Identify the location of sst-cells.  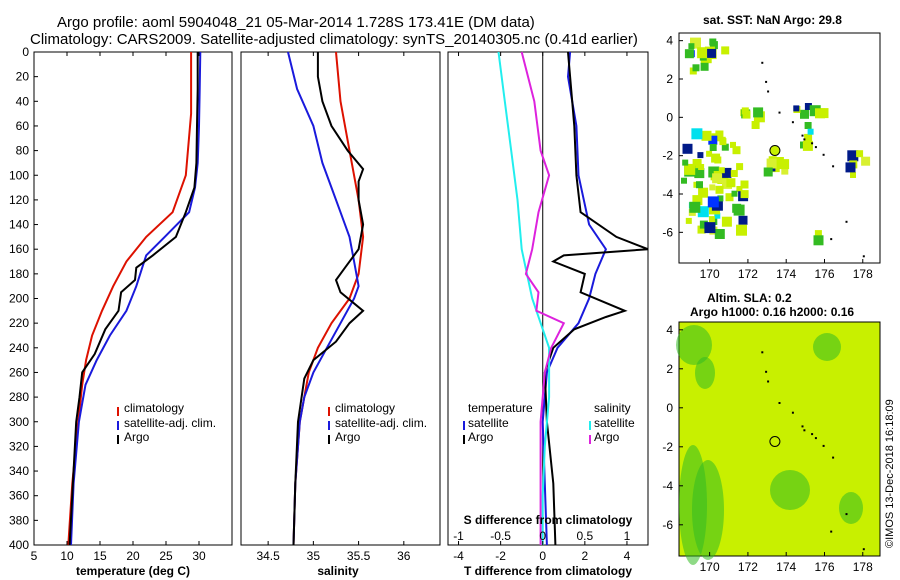
(776, 141).